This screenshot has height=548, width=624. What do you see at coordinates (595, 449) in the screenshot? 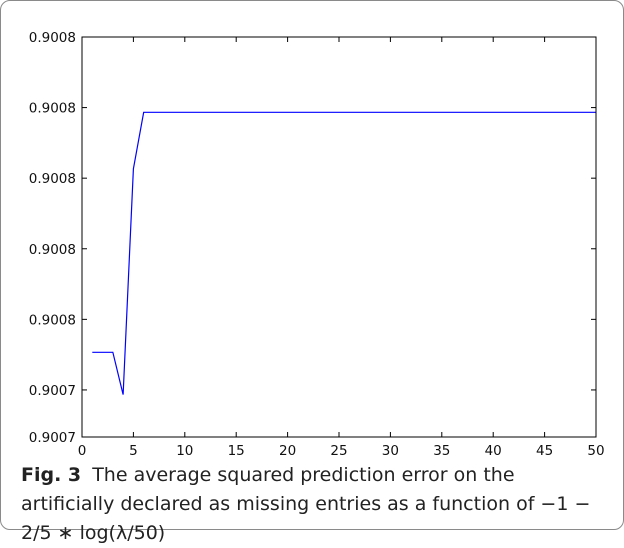
I see `x-tick-label: 50` at bounding box center [595, 449].